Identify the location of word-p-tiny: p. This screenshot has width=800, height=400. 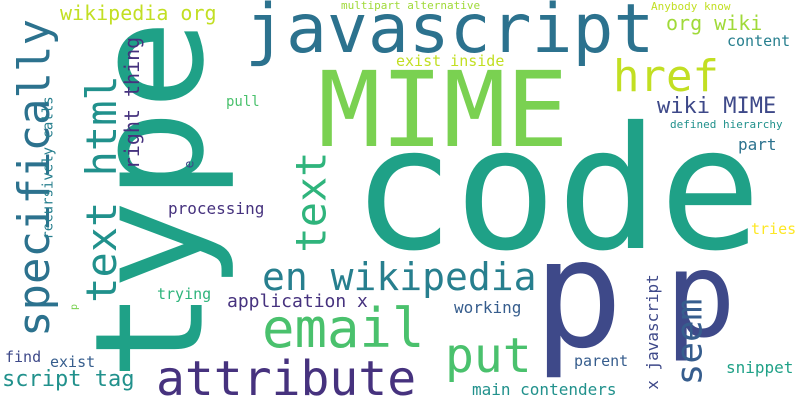
(75, 307).